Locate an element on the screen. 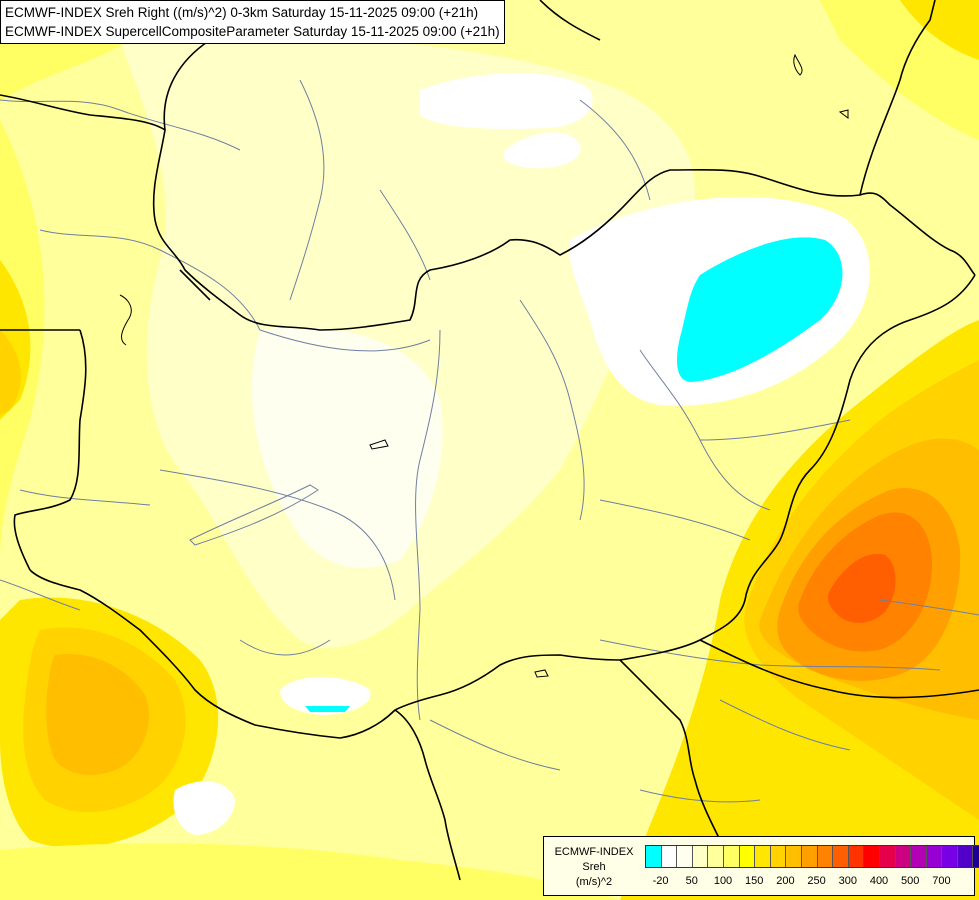 The height and width of the screenshot is (900, 979). legend-tick-label: -20 is located at coordinates (660, 881).